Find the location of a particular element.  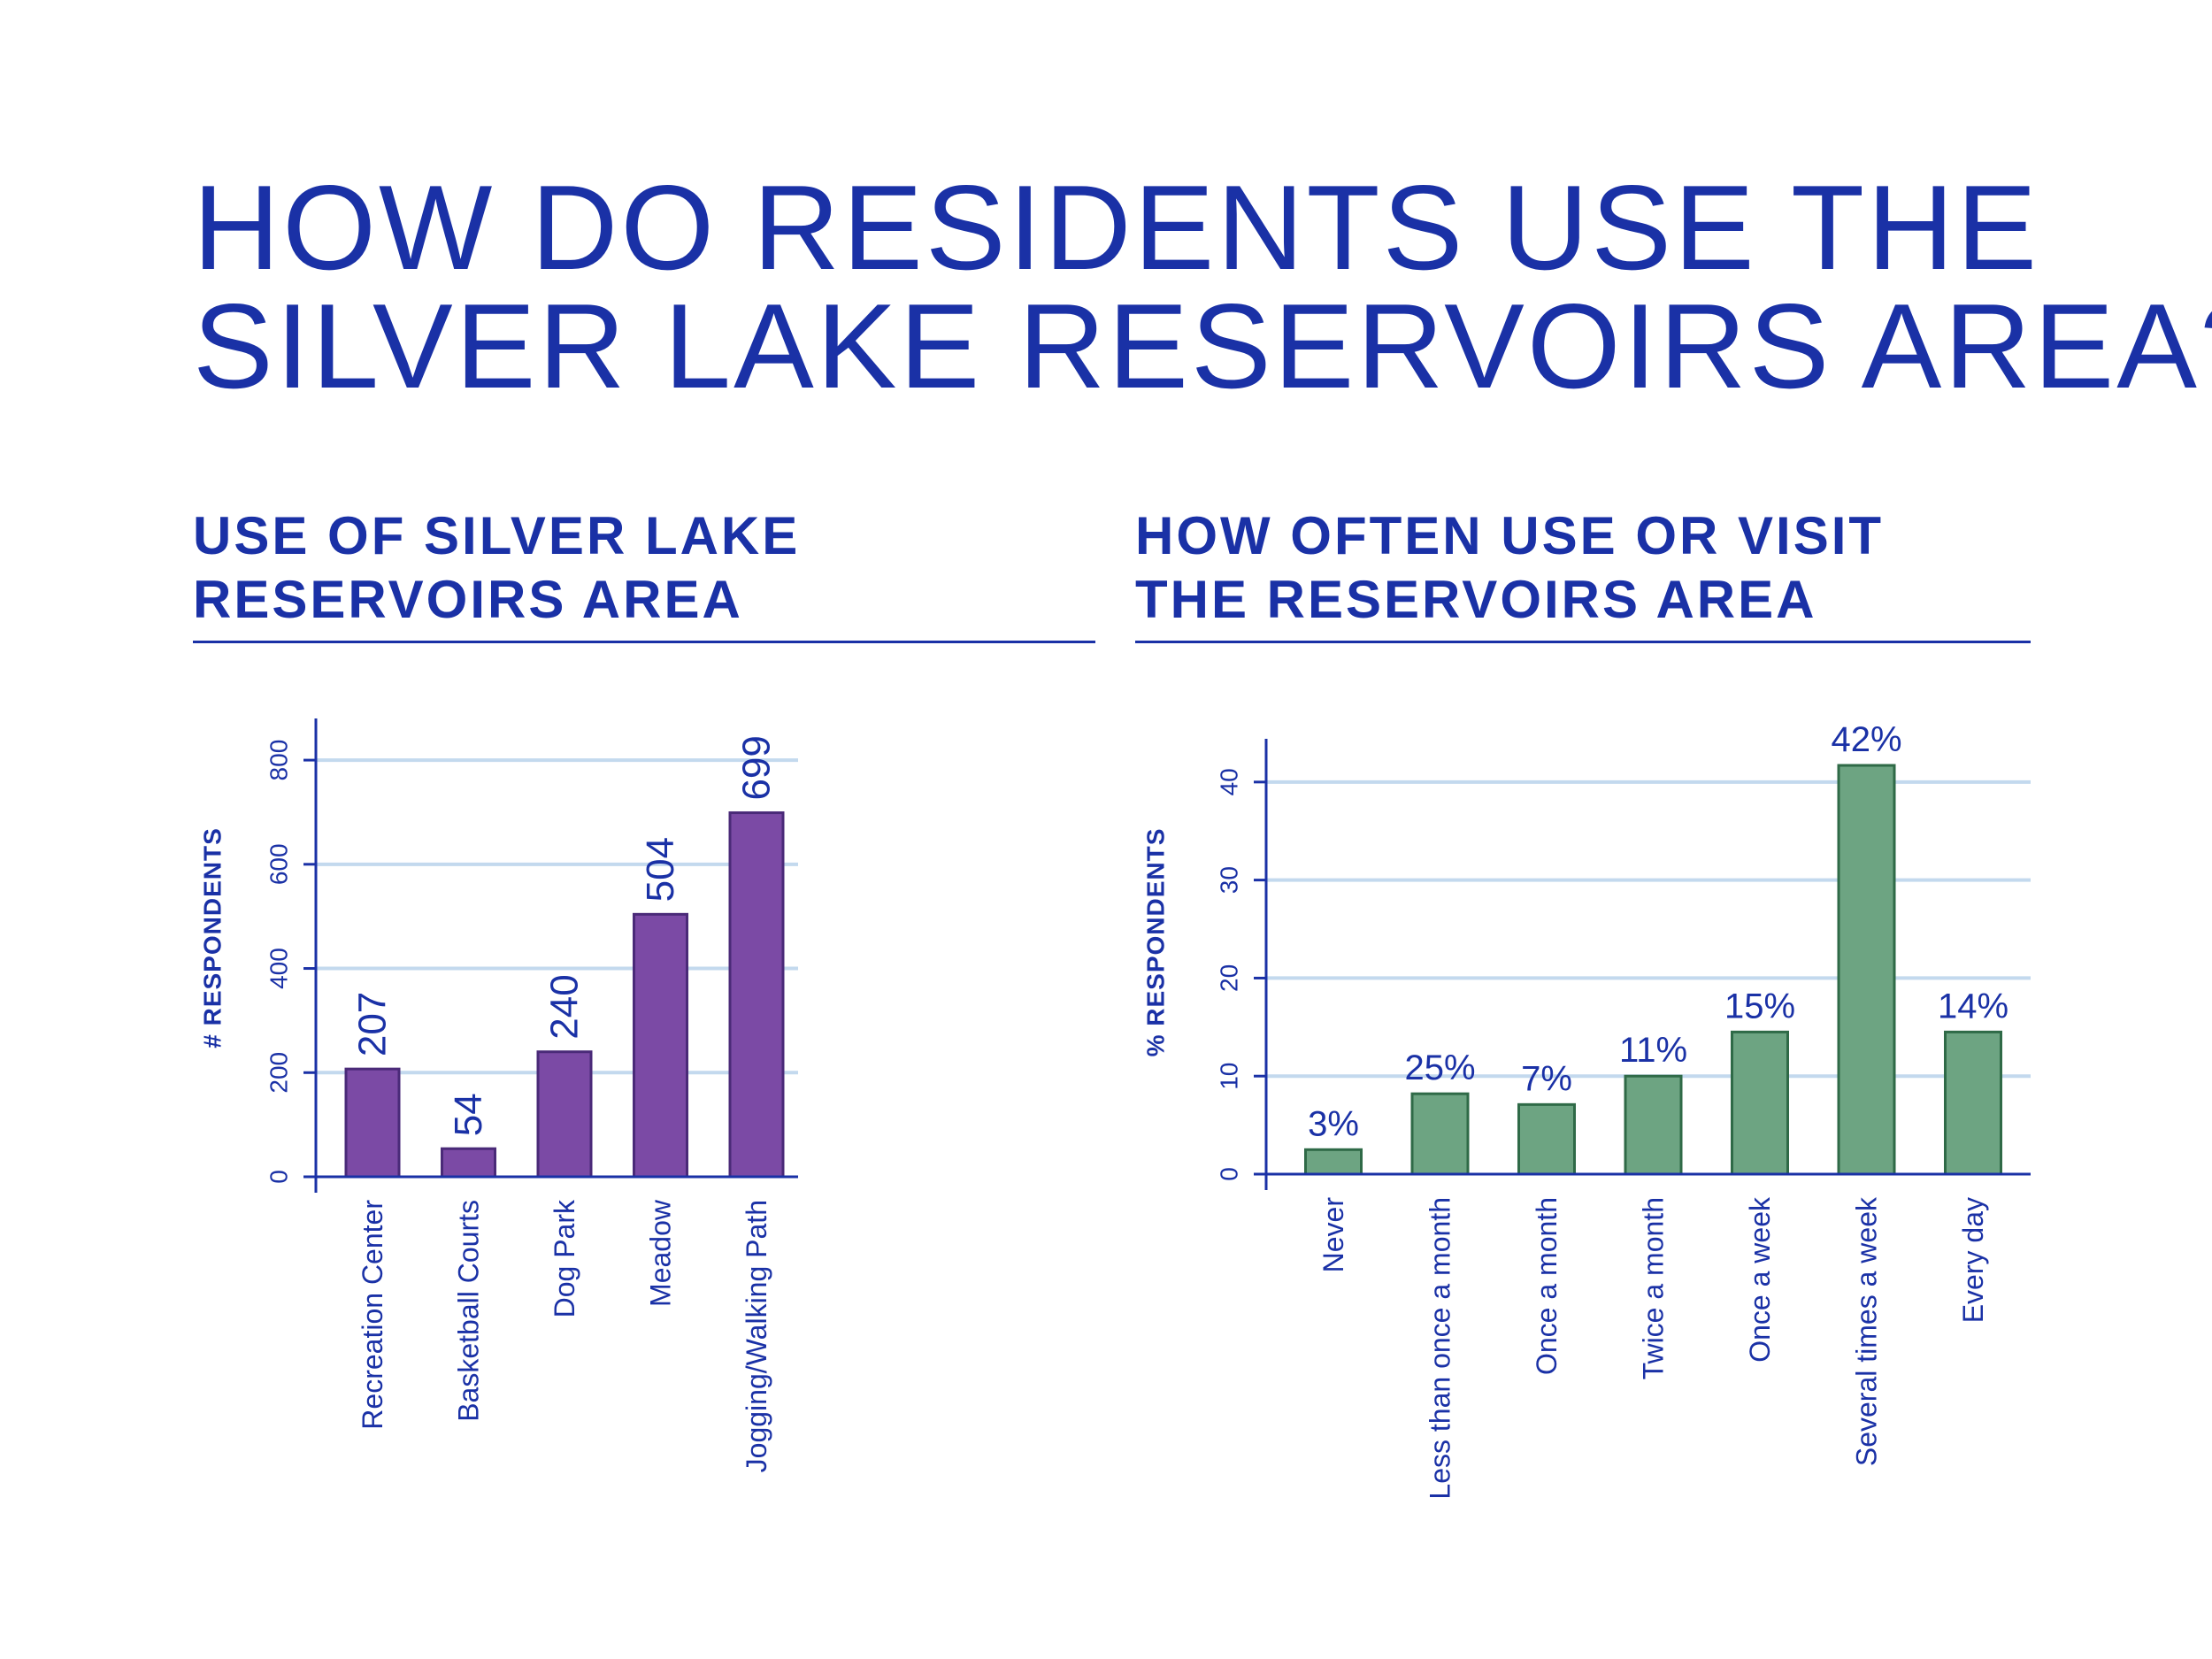

chart-2-y-tick-label: 0 is located at coordinates (1230, 1174).